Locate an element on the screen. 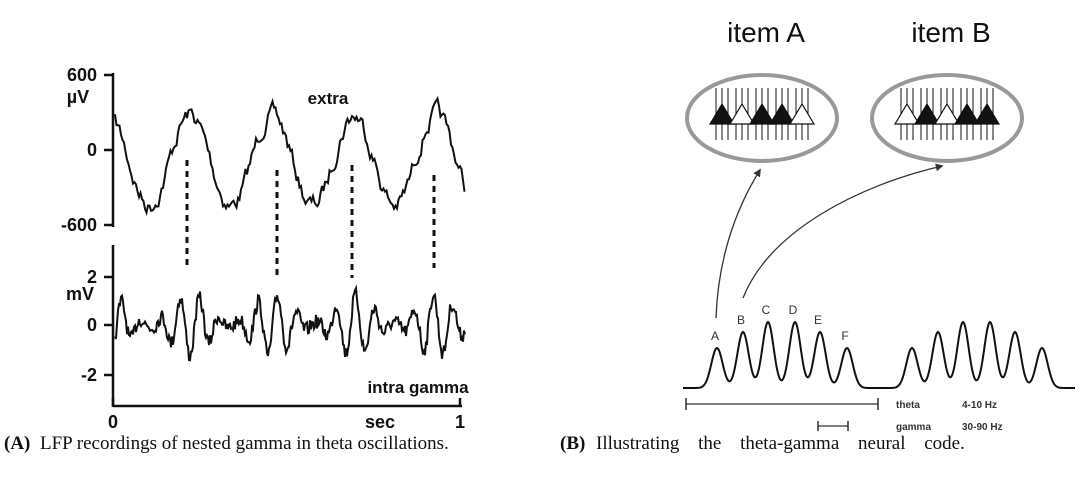 Image resolution: width=1090 pixels, height=497 pixels. label: -600 is located at coordinates (79, 225).